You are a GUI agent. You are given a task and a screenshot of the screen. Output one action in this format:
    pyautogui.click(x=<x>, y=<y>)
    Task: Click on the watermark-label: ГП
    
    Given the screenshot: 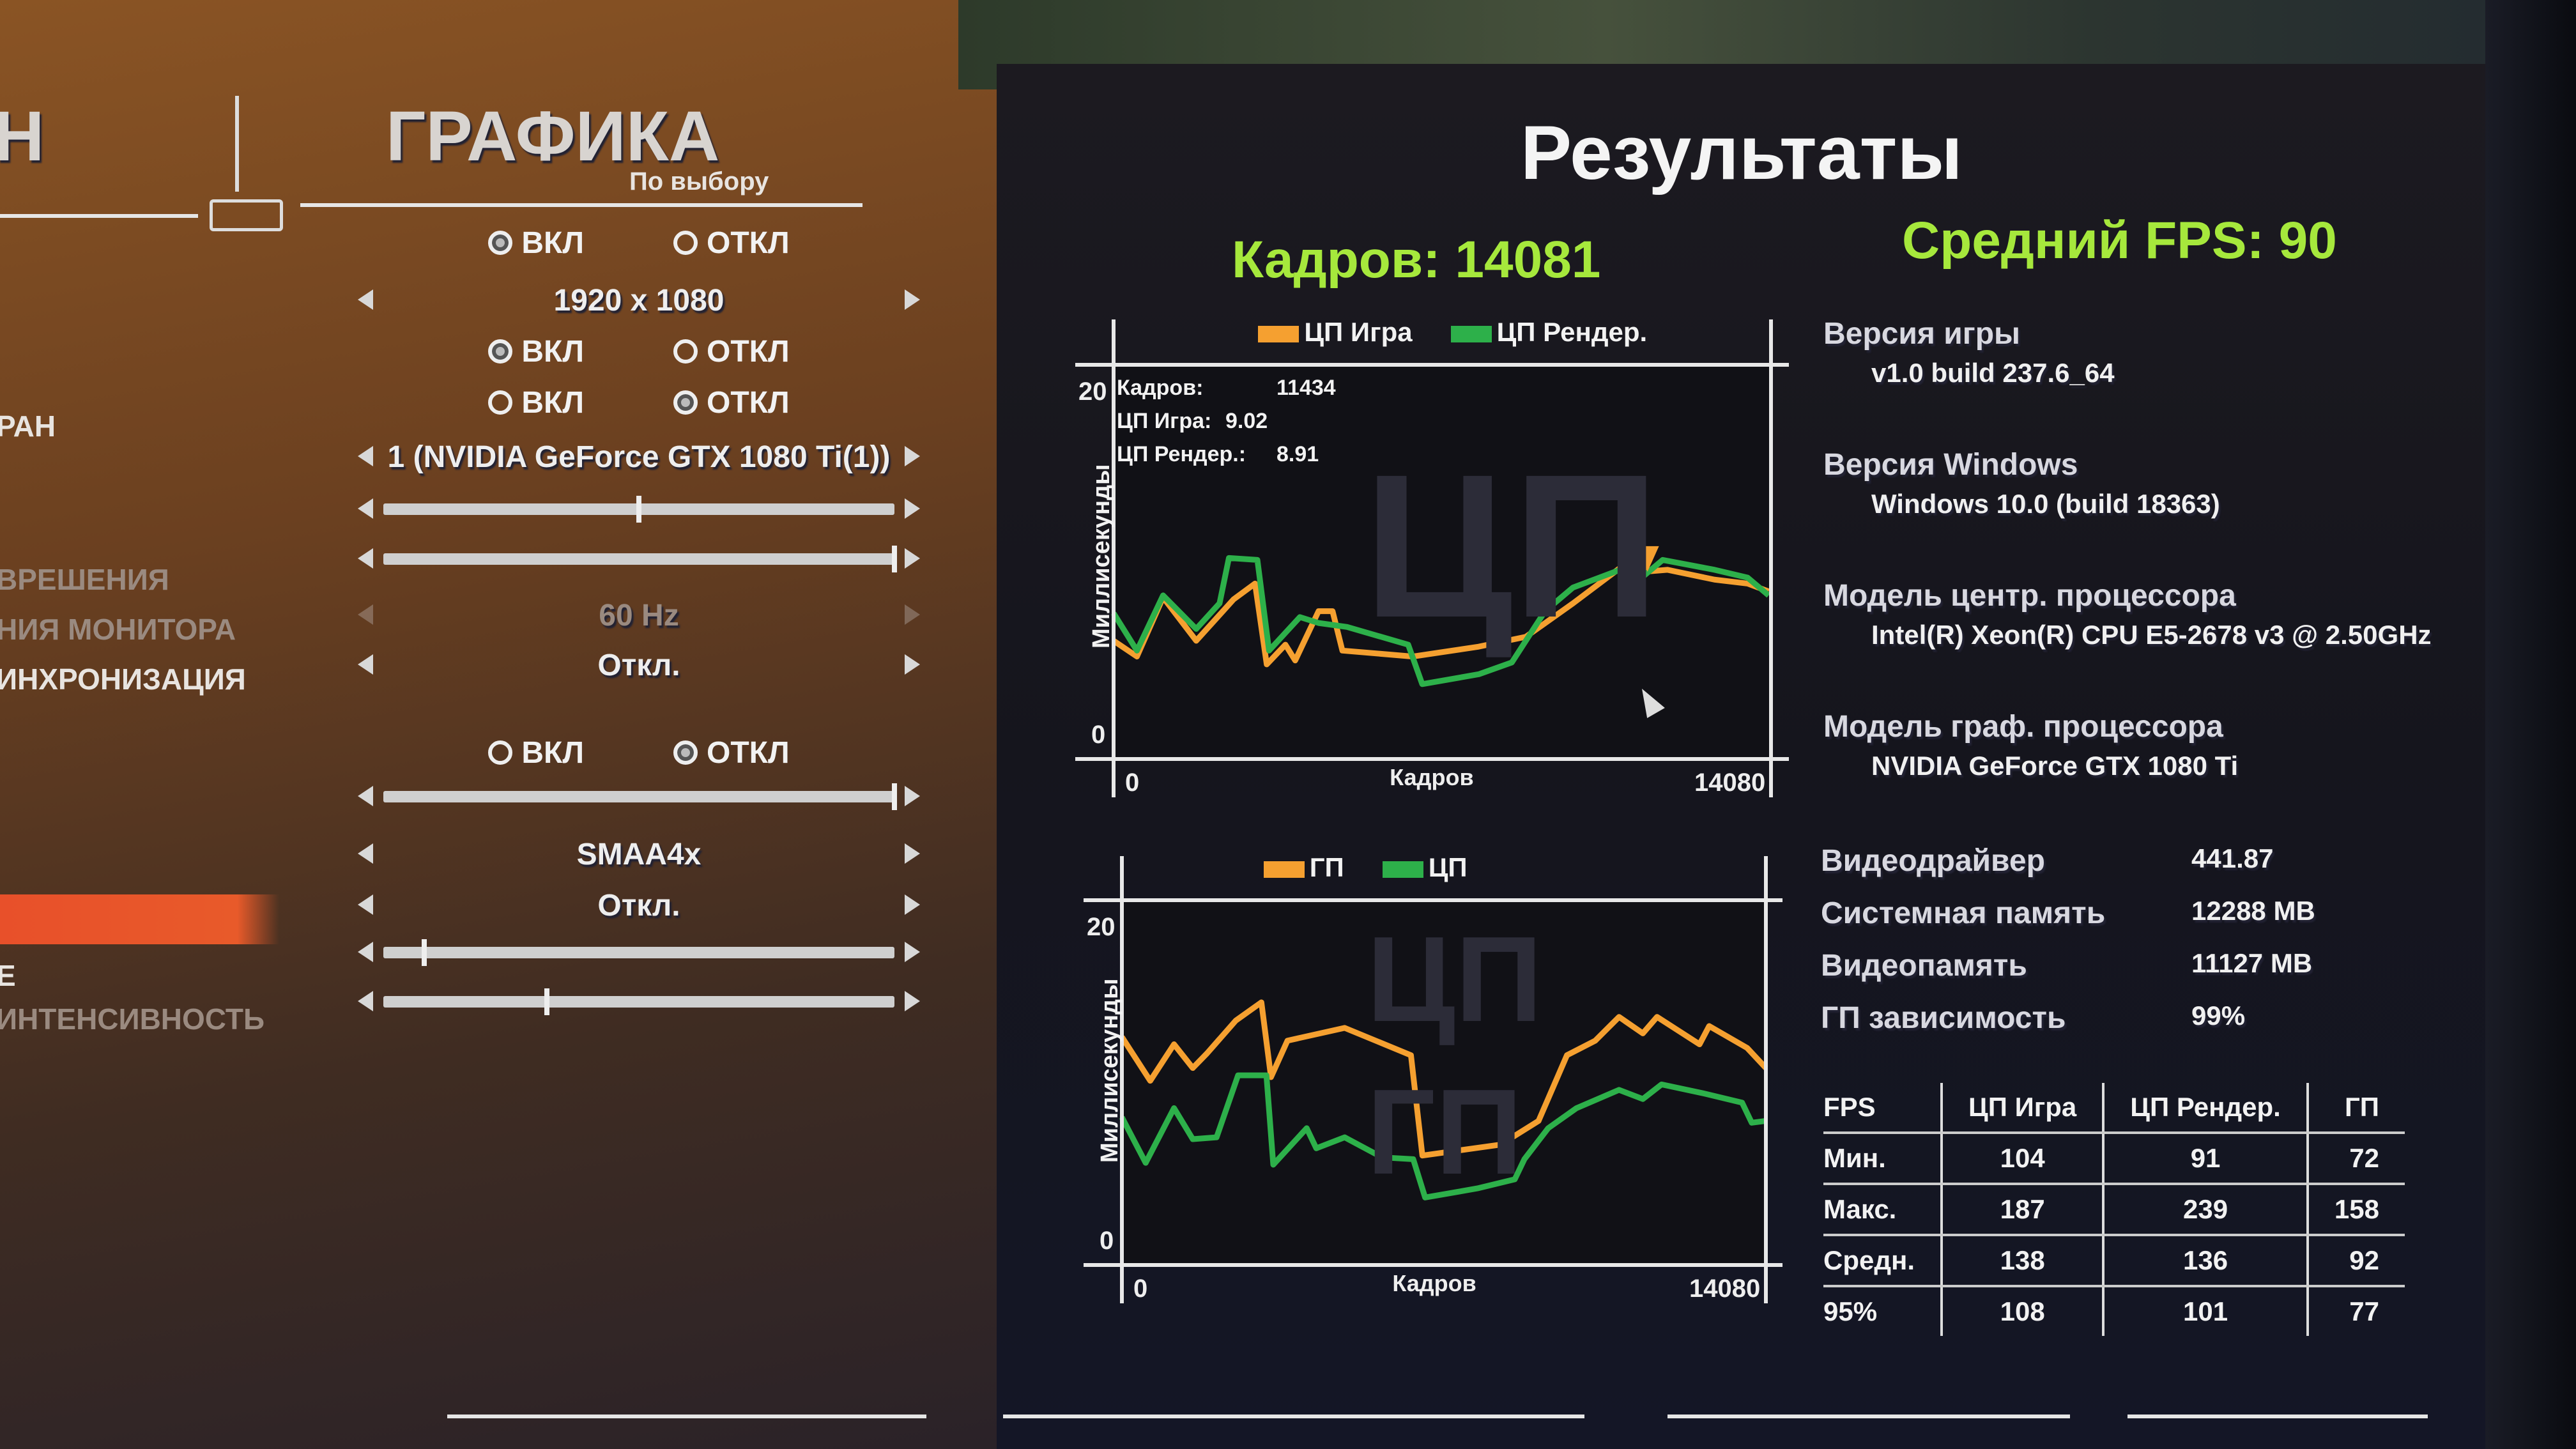 What is the action you would take?
    pyautogui.click(x=1445, y=1132)
    